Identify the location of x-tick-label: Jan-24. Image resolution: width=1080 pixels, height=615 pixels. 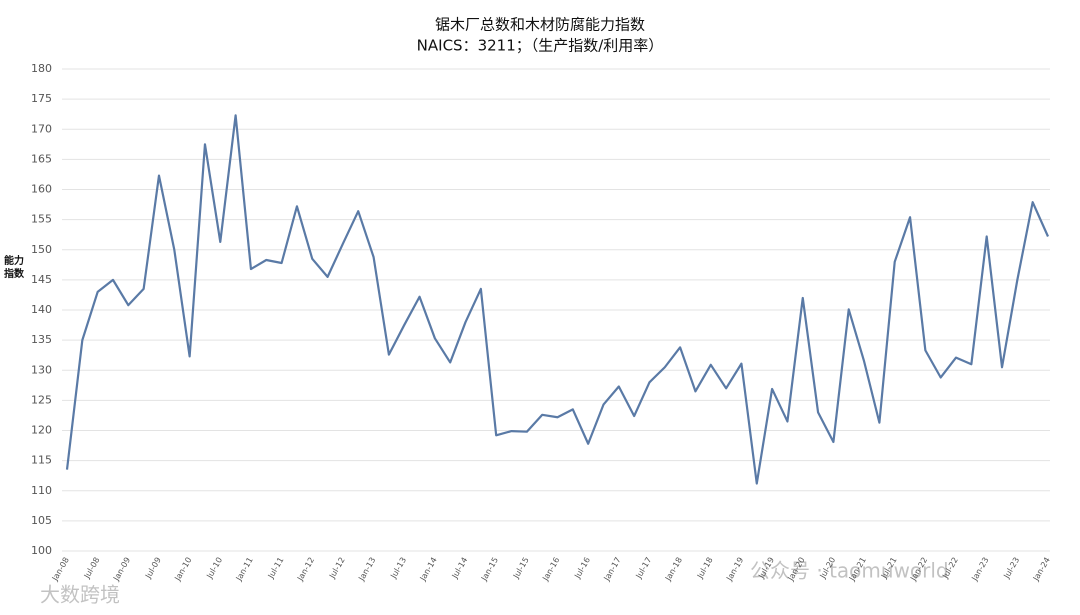
(1041, 569).